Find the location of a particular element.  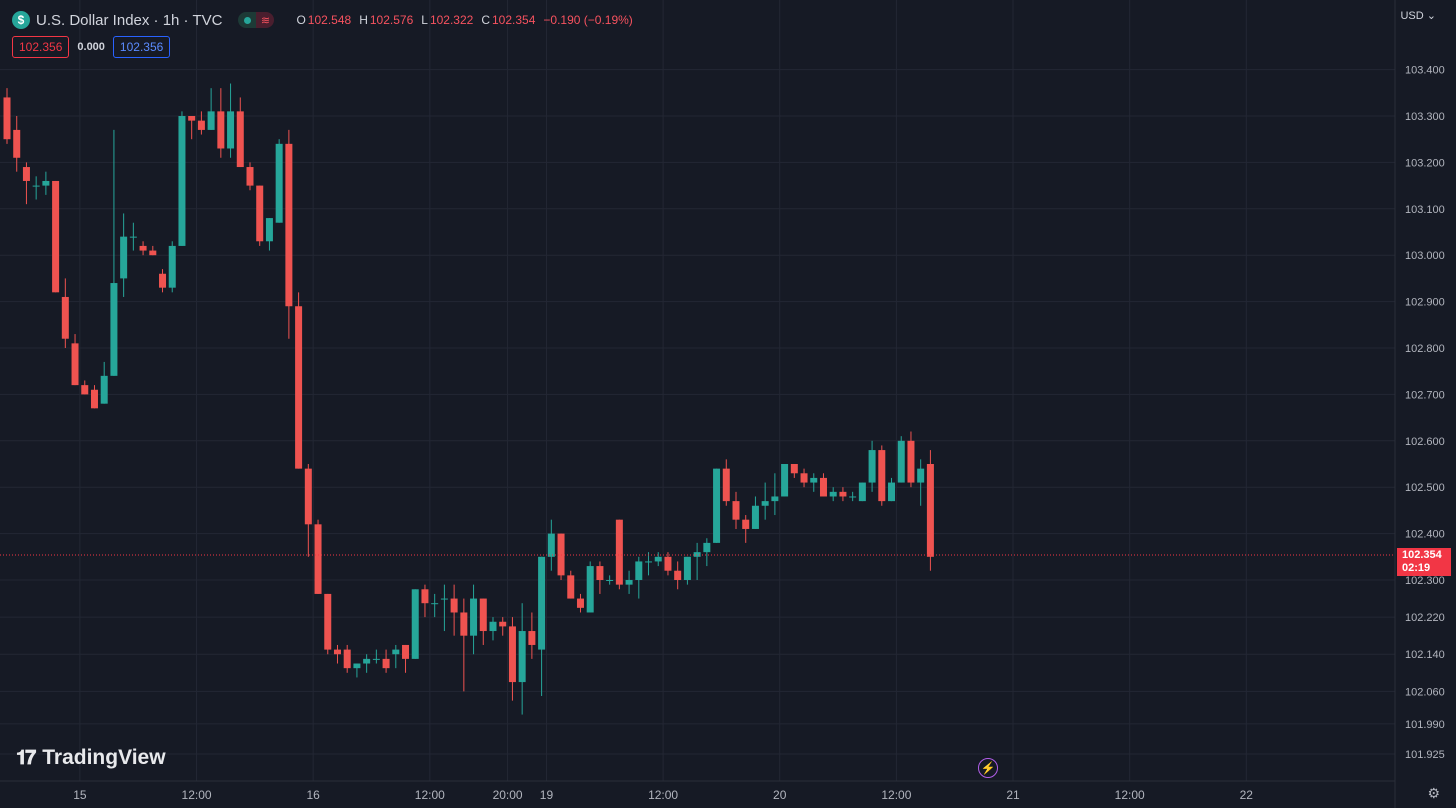

price-tick-label: 101.925 is located at coordinates (1425, 755).